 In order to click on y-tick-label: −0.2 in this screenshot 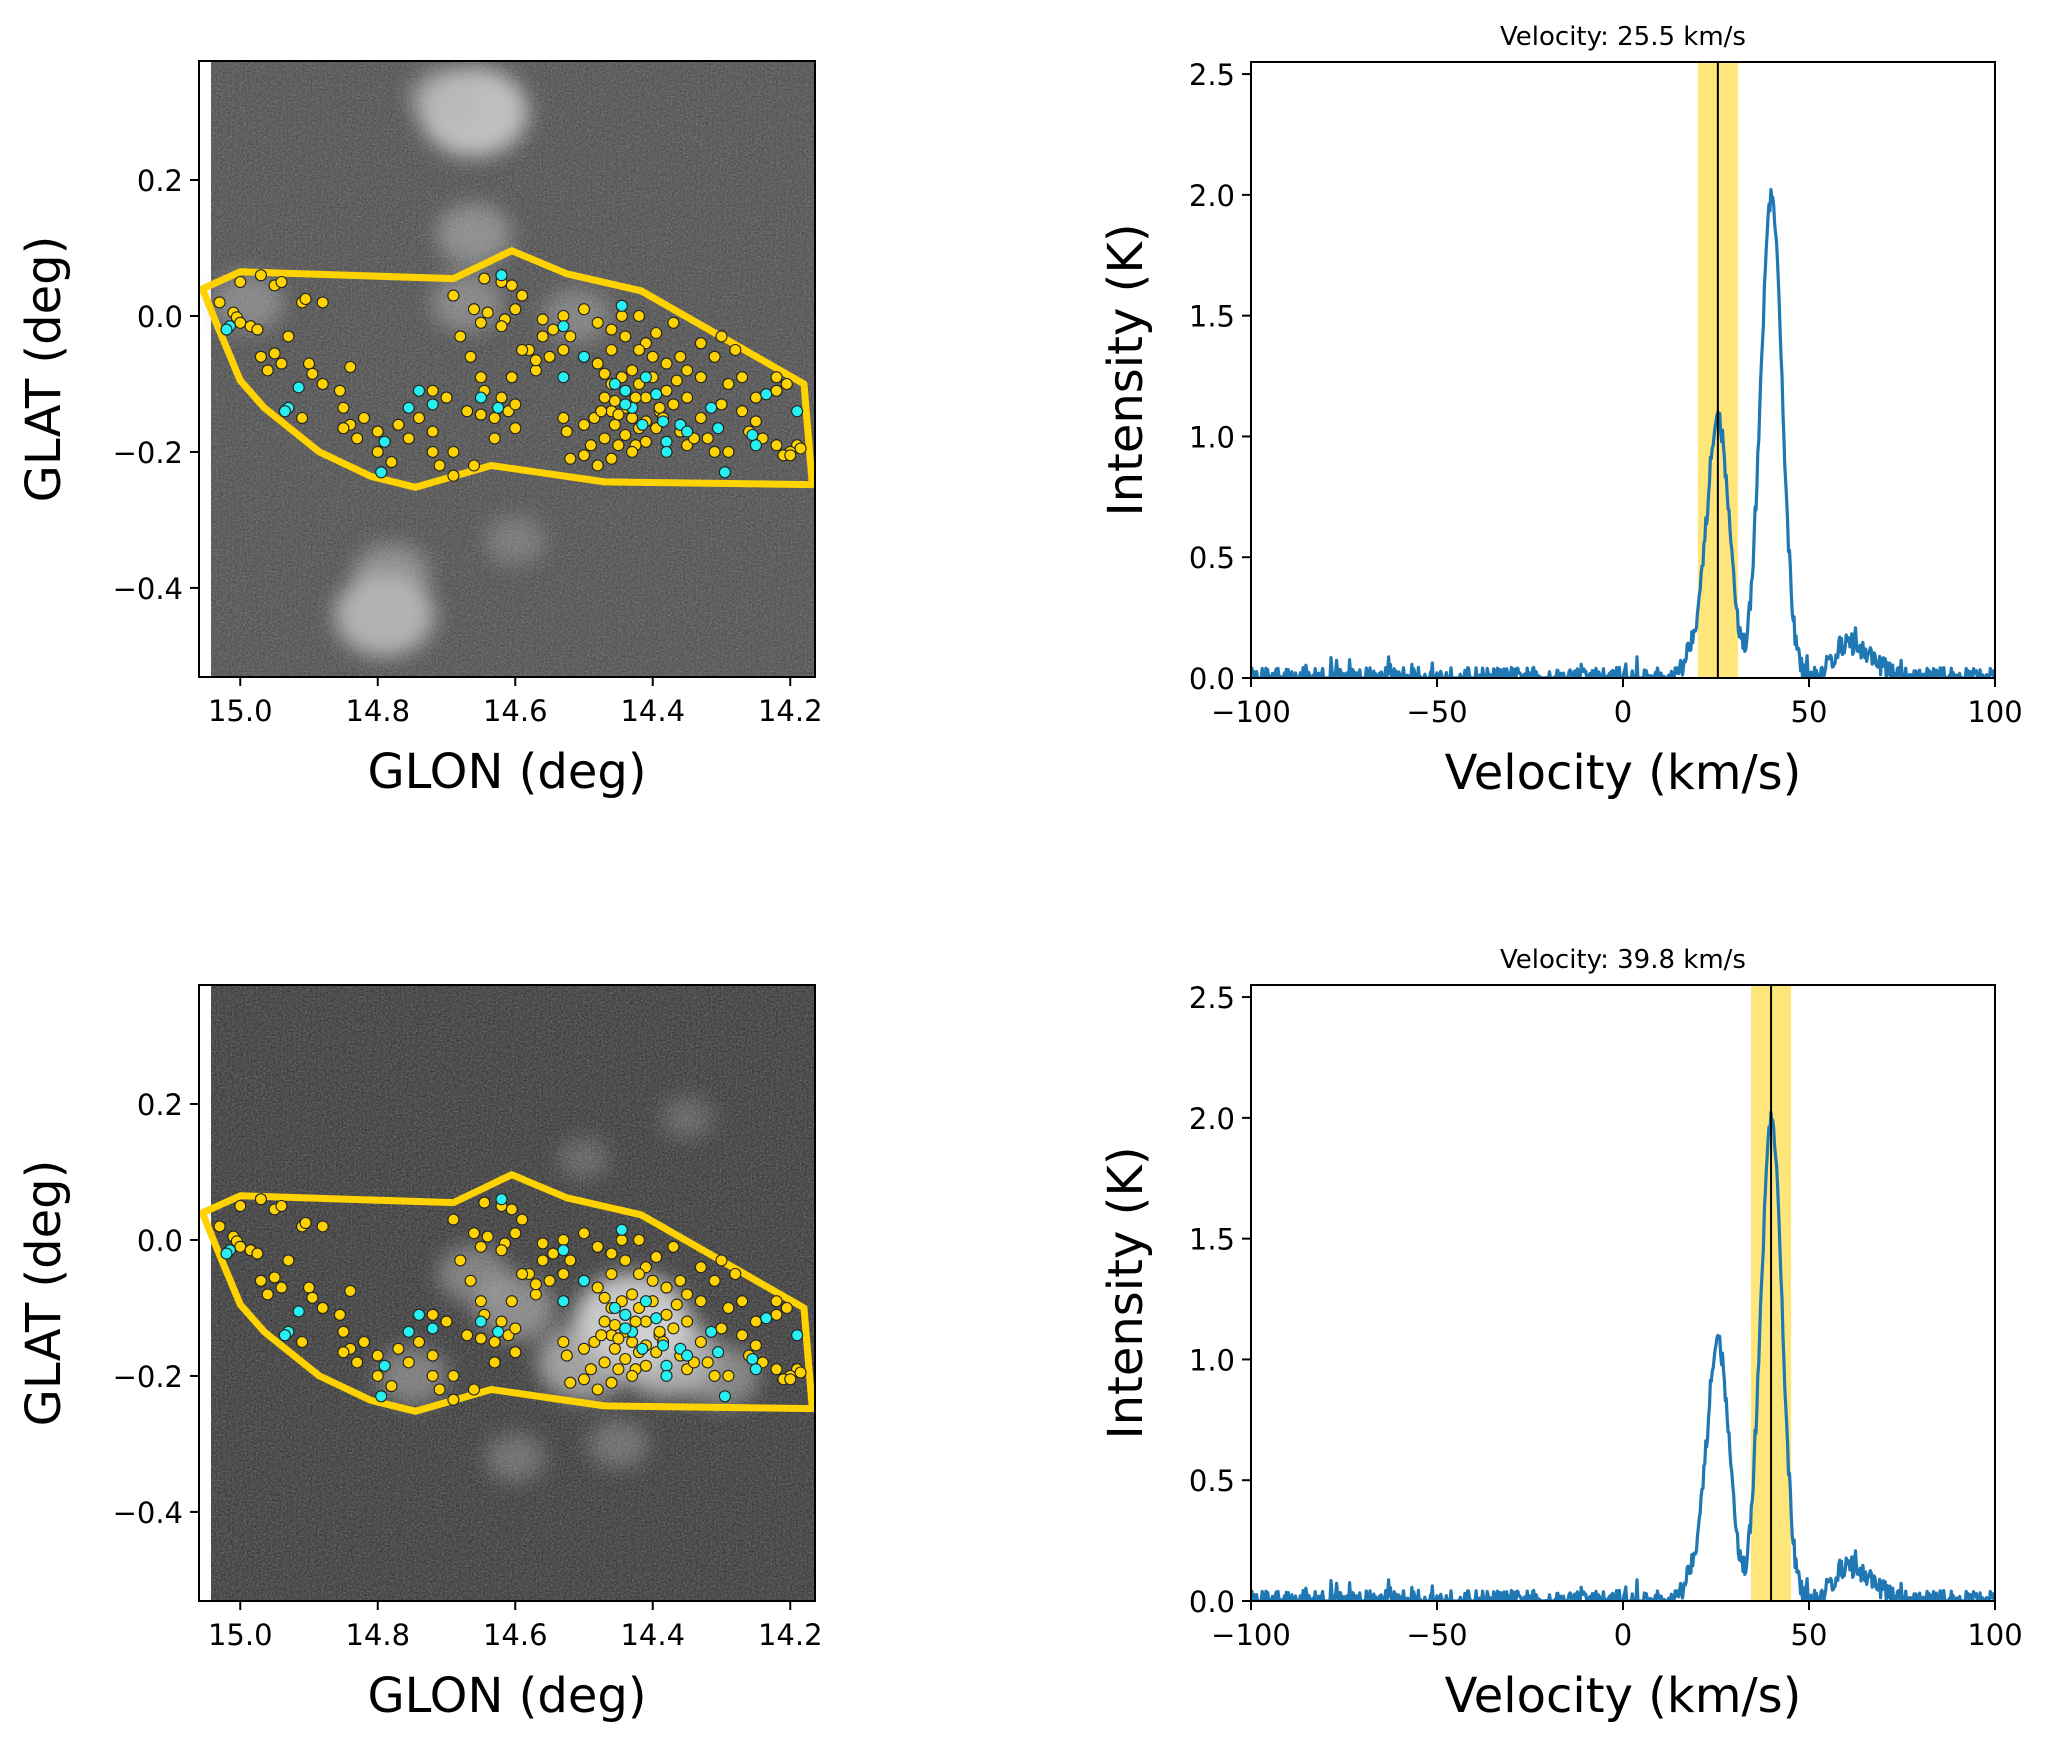, I will do `click(148, 453)`.